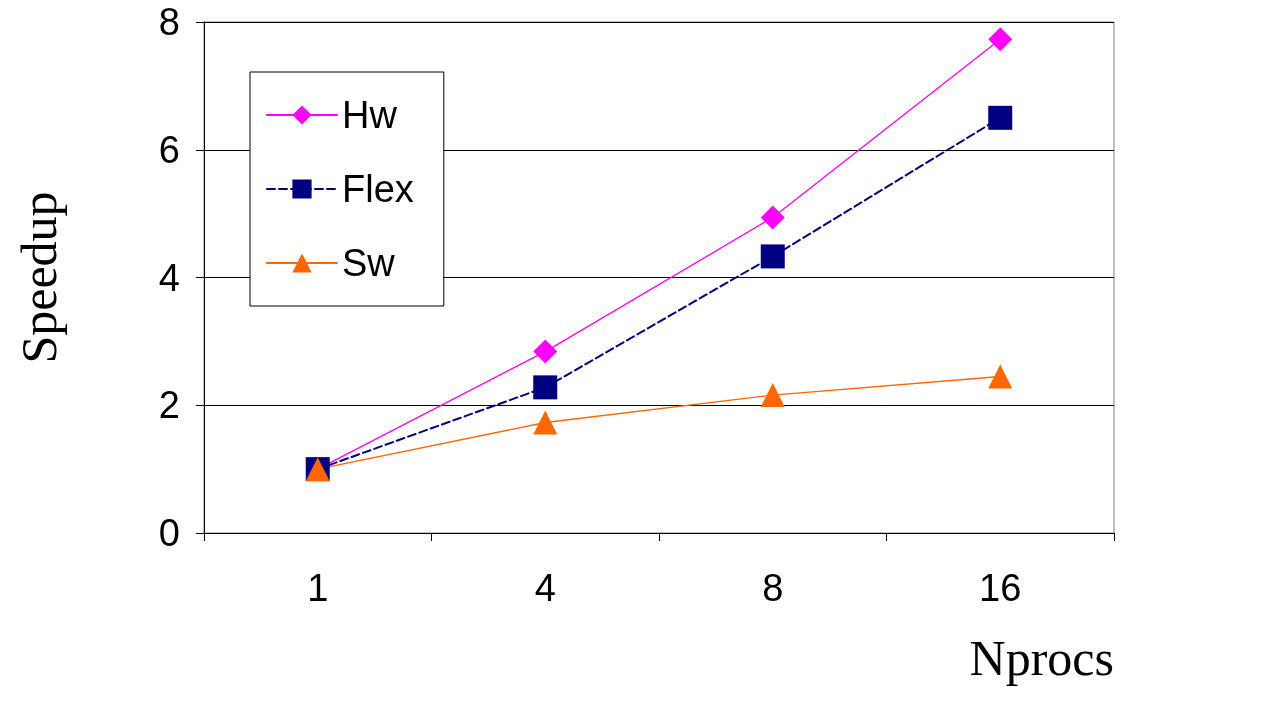 The width and height of the screenshot is (1268, 702). I want to click on legend-label: Flex, so click(378, 189).